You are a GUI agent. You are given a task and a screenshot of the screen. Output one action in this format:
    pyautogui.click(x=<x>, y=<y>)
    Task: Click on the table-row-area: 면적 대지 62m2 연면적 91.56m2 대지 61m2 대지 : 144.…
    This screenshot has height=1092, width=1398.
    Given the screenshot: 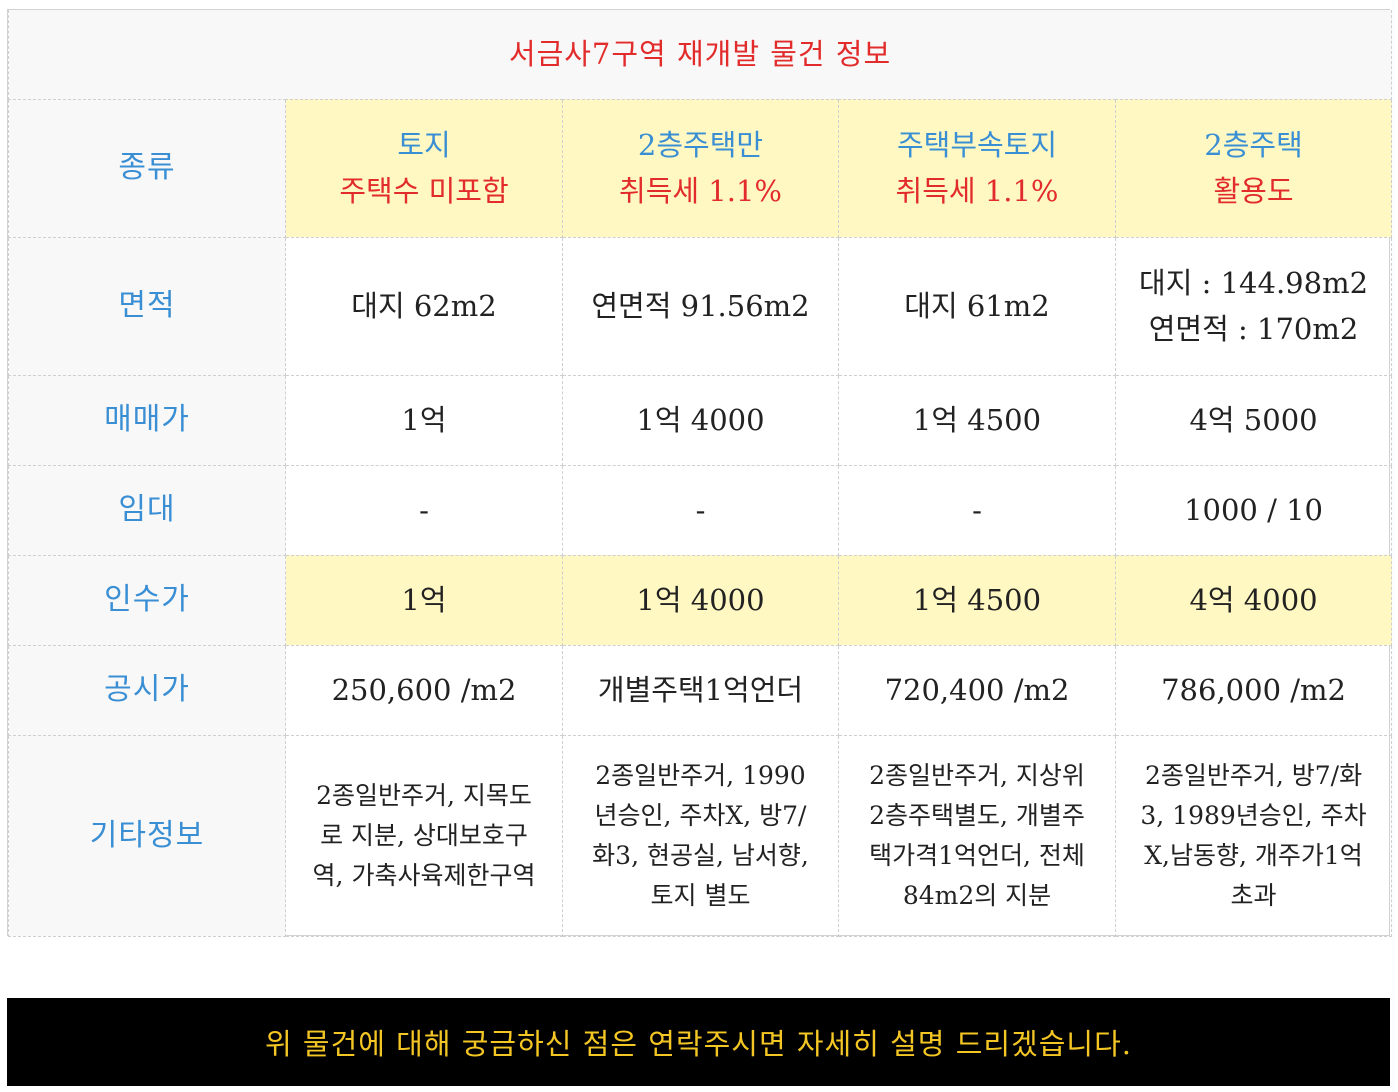 What is the action you would take?
    pyautogui.click(x=700, y=306)
    